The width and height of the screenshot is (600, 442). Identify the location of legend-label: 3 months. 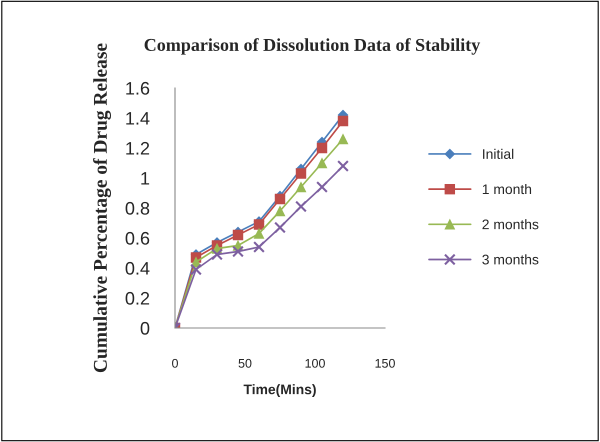
(510, 259).